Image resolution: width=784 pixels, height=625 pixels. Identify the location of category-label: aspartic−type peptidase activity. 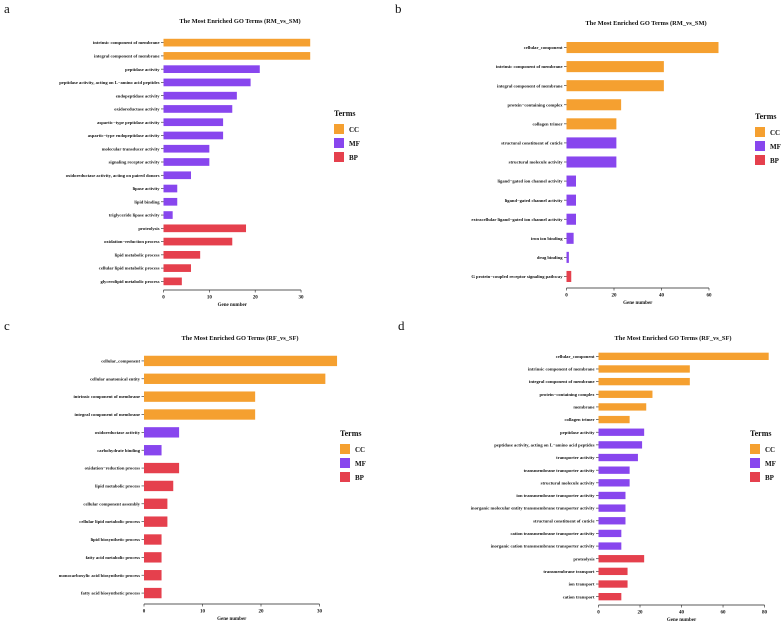
(128, 122).